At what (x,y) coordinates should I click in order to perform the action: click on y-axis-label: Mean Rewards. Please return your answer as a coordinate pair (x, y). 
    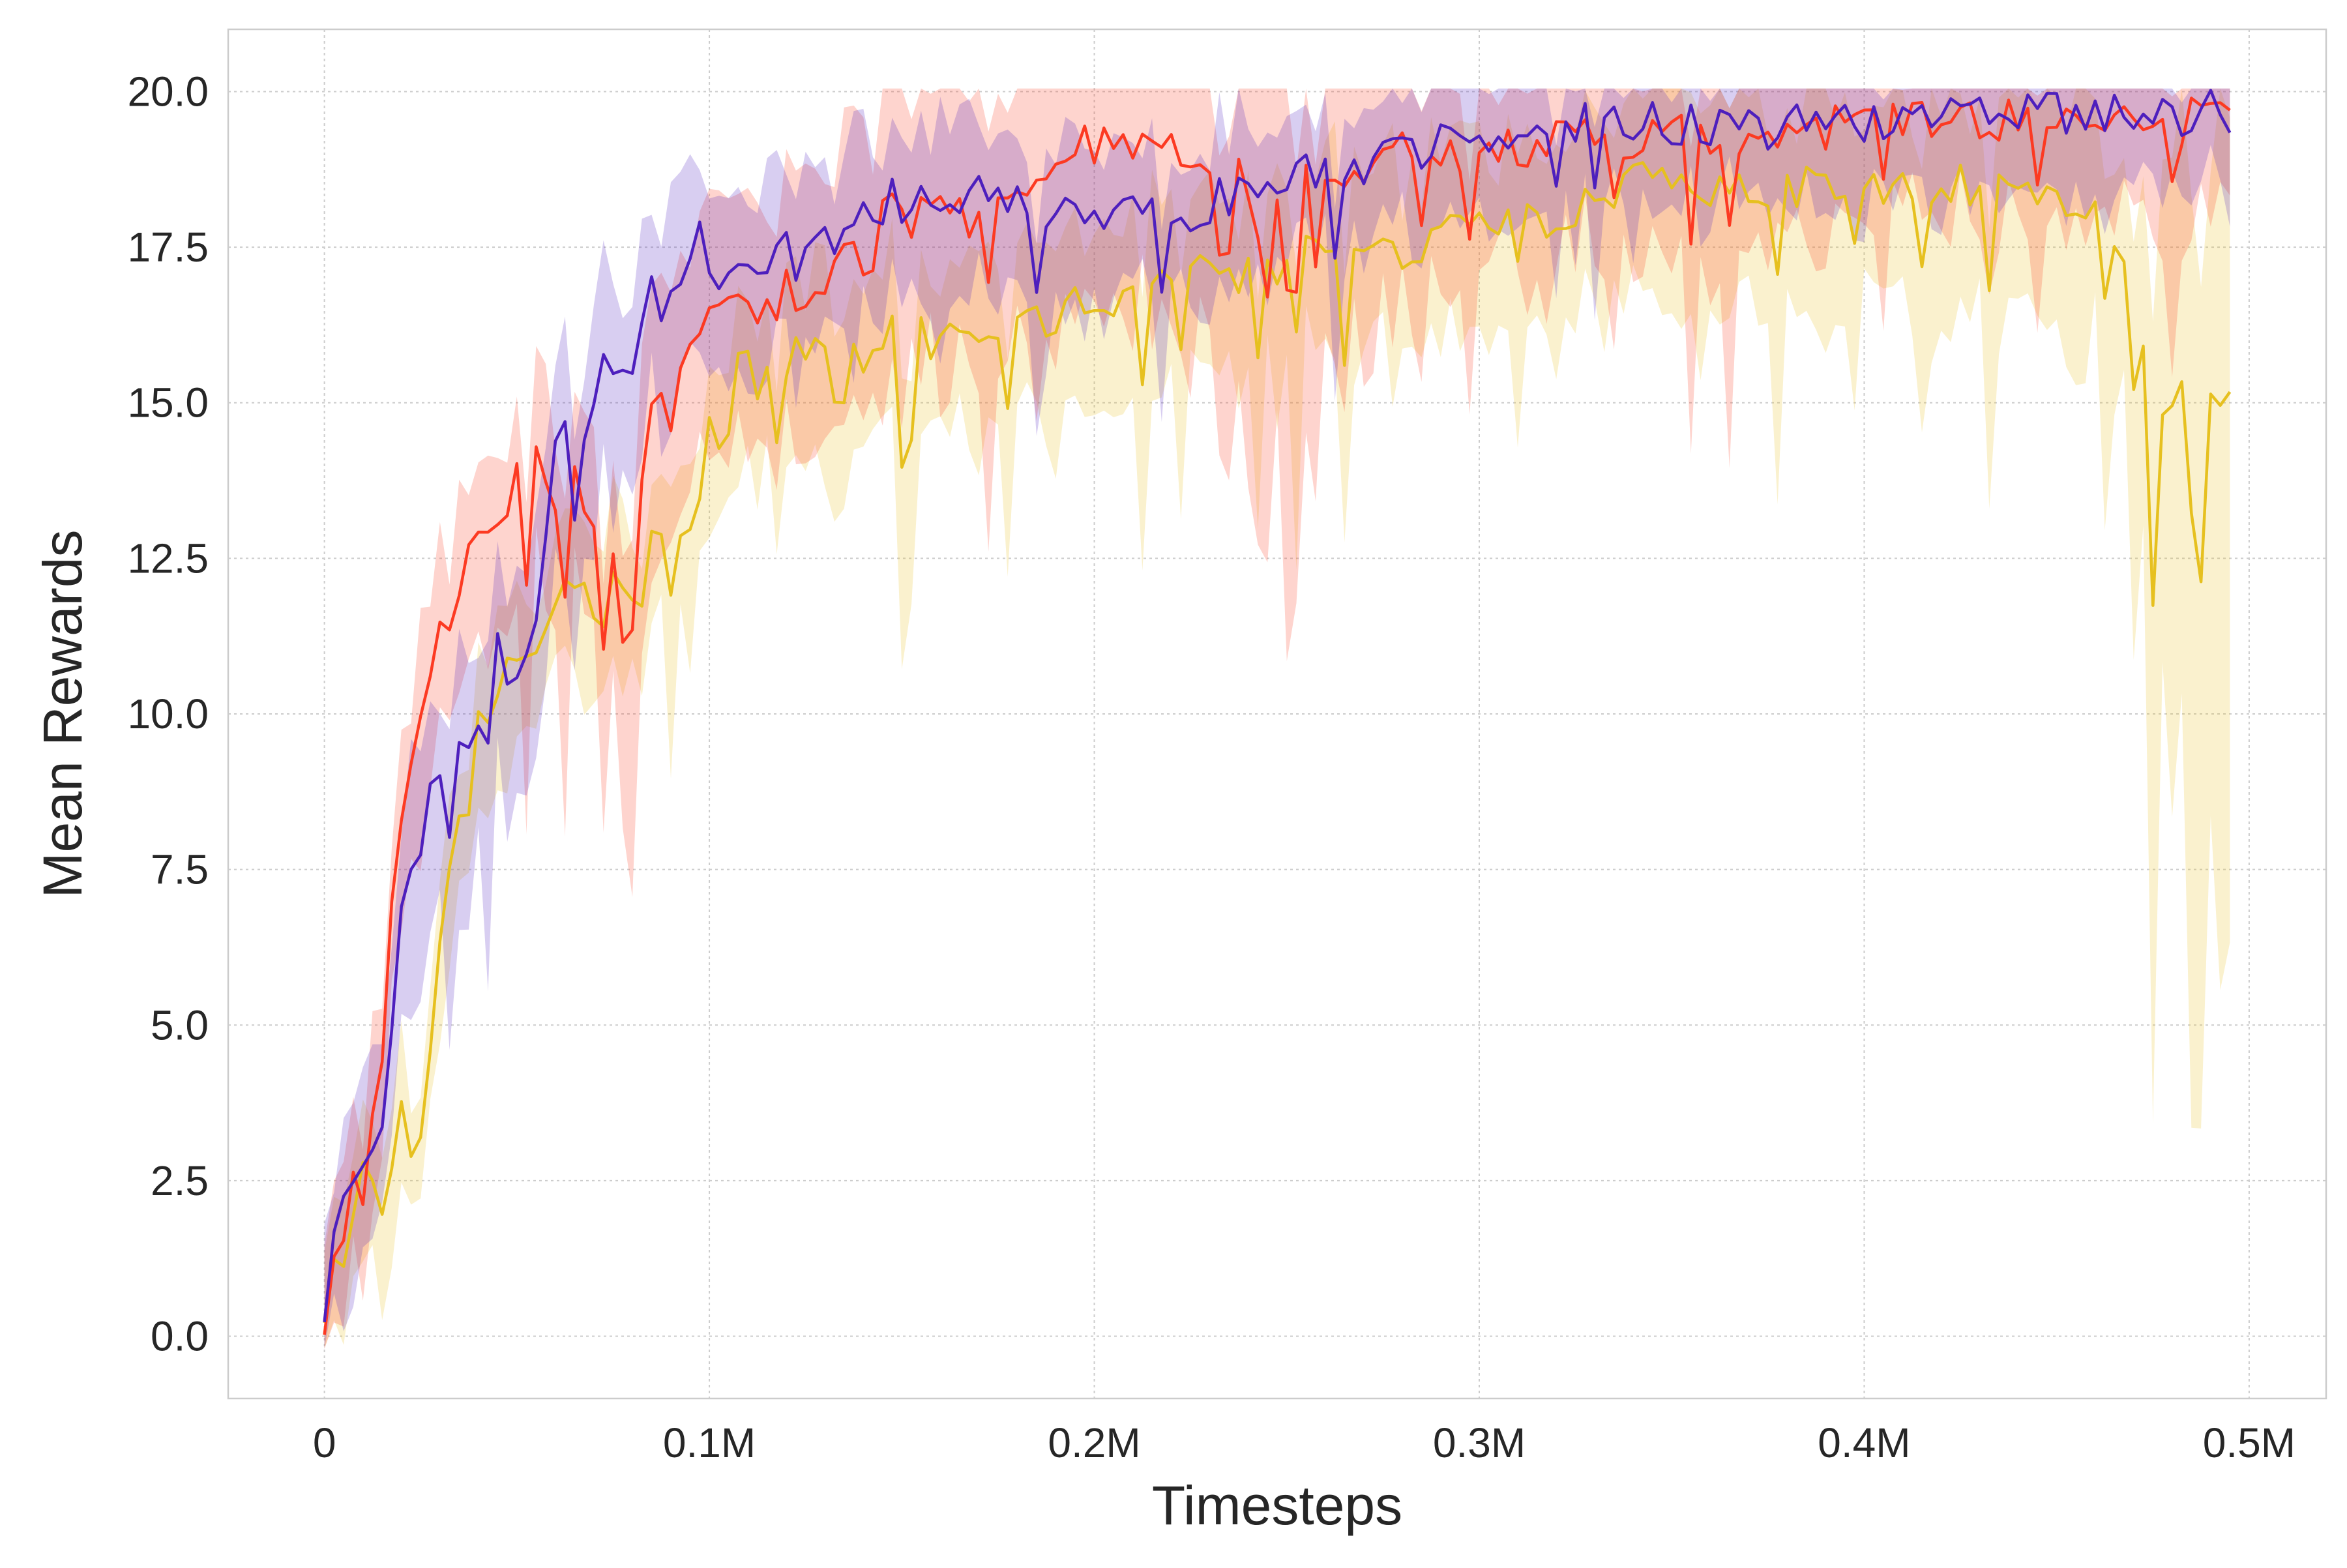
    Looking at the image, I should click on (62, 714).